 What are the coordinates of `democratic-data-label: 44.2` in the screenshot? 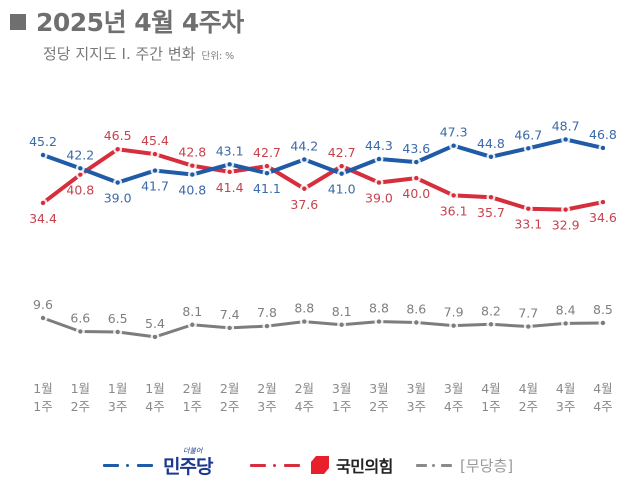 It's located at (304, 145).